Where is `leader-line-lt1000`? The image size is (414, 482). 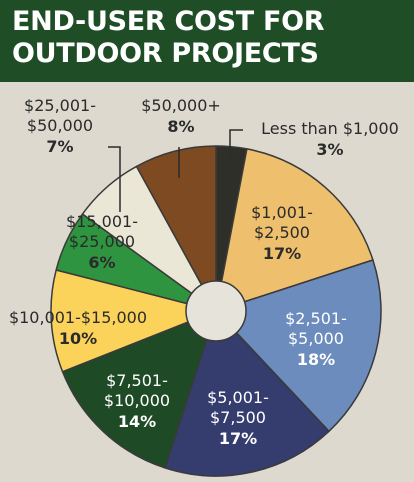
leader-line-lt1000 is located at coordinates (236, 143).